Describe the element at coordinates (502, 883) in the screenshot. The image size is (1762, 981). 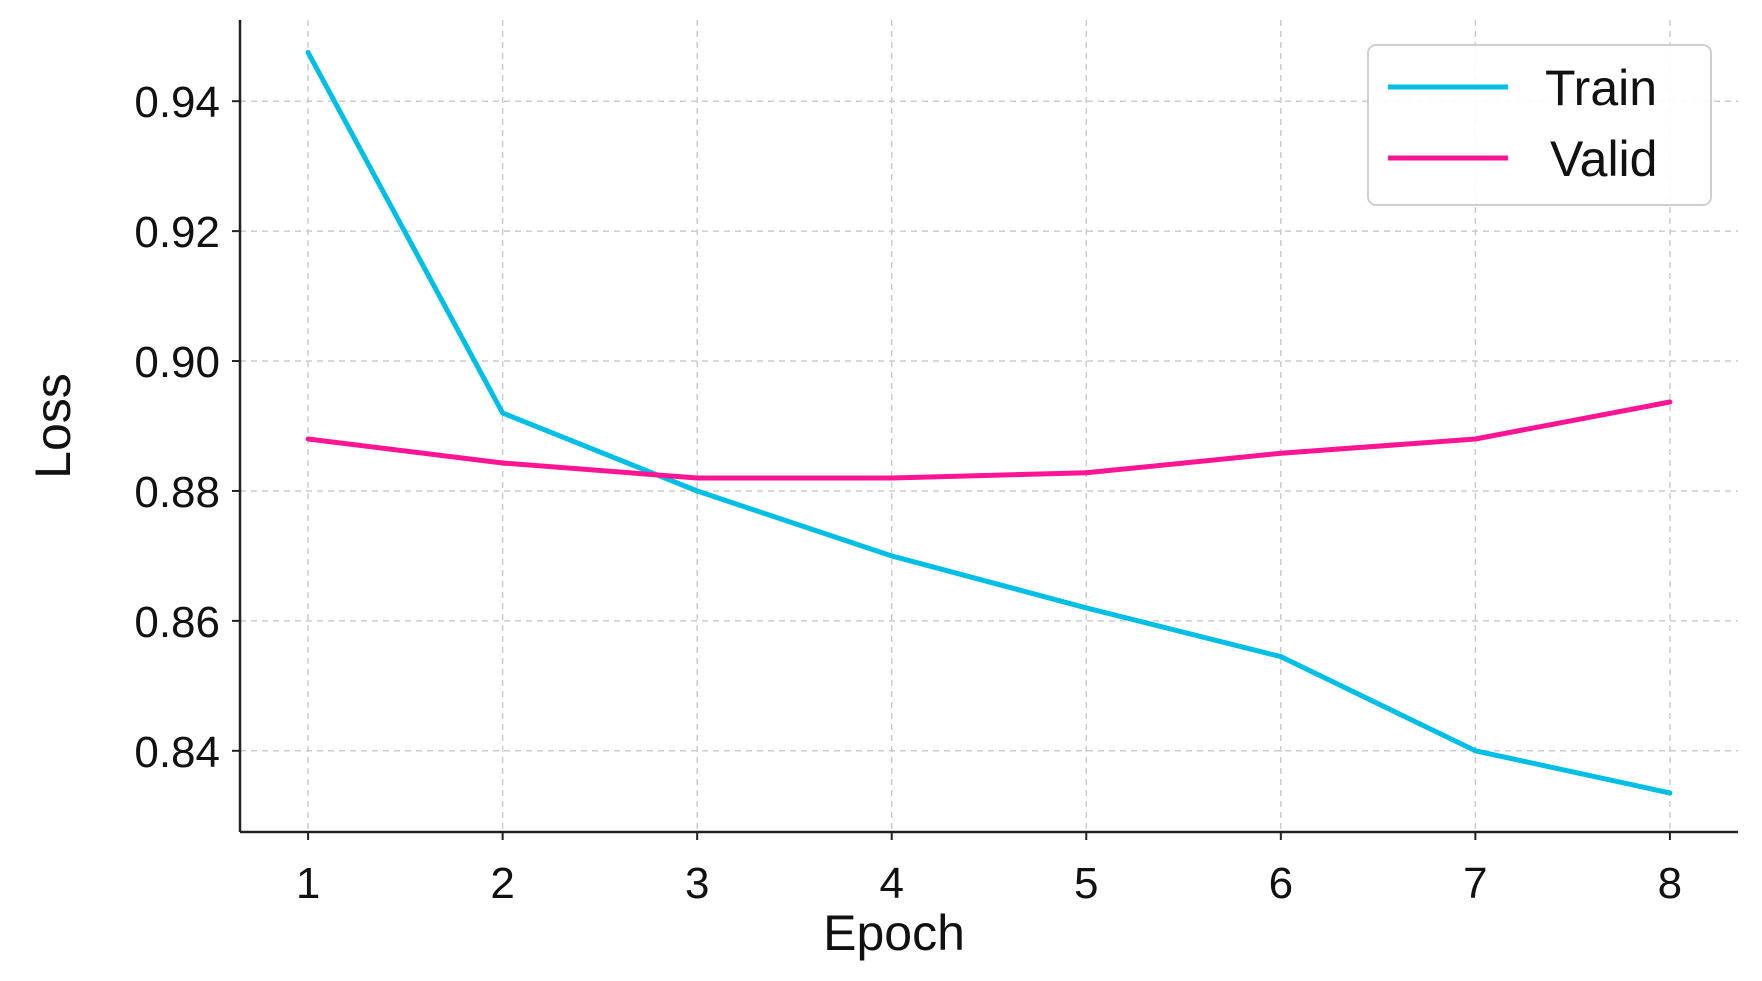
I see `x-tick-label: 2` at that location.